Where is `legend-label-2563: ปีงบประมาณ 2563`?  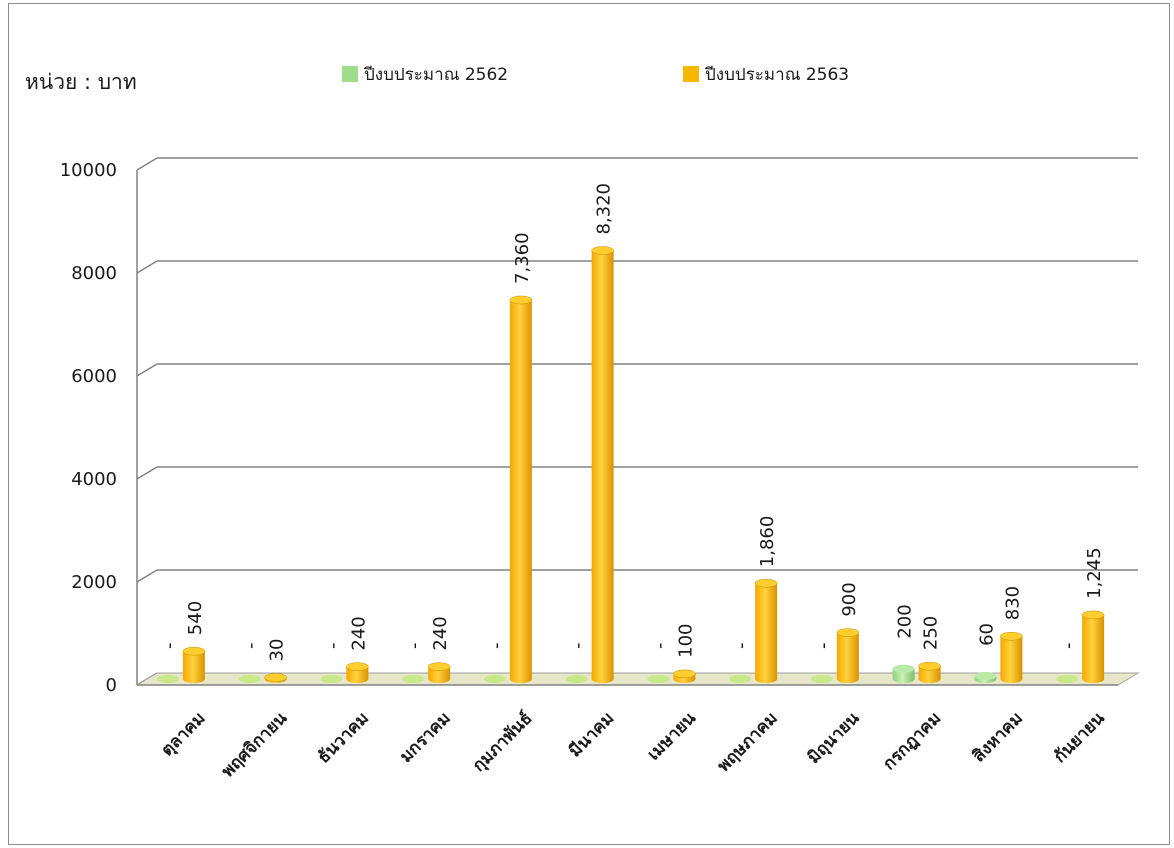
legend-label-2563: ปีงบประมาณ 2563 is located at coordinates (777, 74).